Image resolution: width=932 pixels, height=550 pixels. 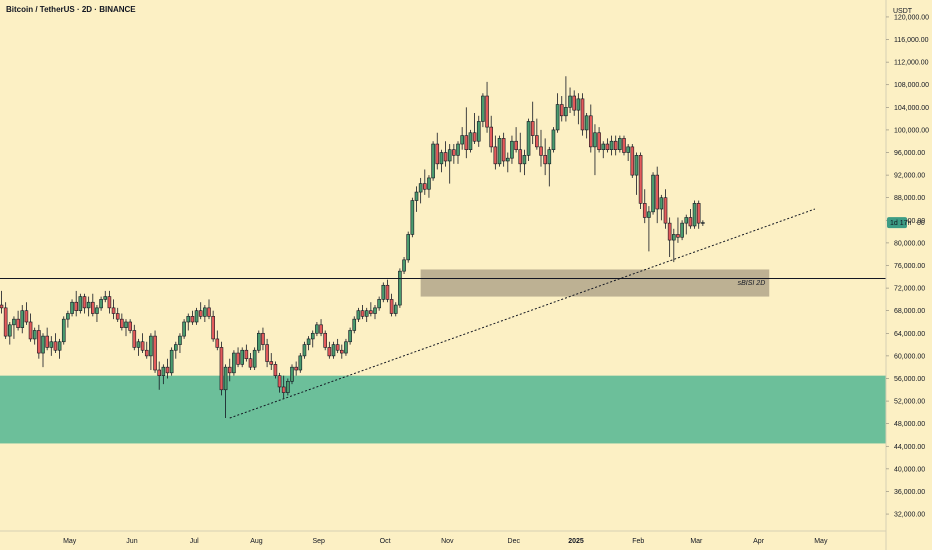 I want to click on symbol-title: Bitcoin / TetherUS · 2D · BINANCE, so click(x=71, y=9).